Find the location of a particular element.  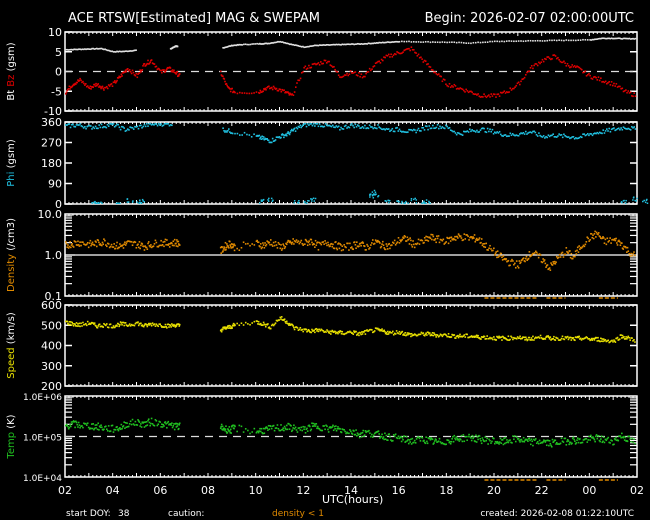

y-tick-label: 5 is located at coordinates (58, 52).